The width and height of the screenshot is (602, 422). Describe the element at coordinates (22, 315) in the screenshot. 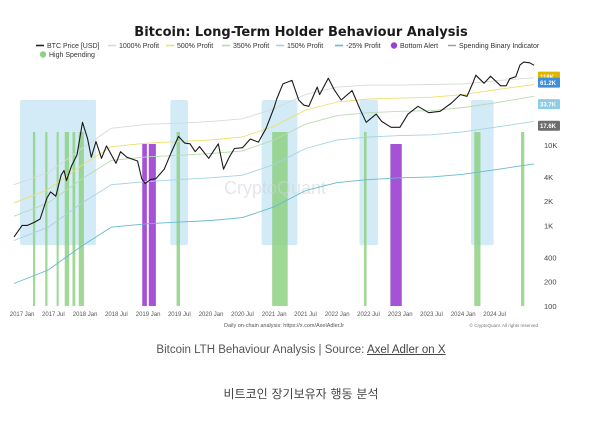

I see `x-tick-label: 2017 Jan` at that location.